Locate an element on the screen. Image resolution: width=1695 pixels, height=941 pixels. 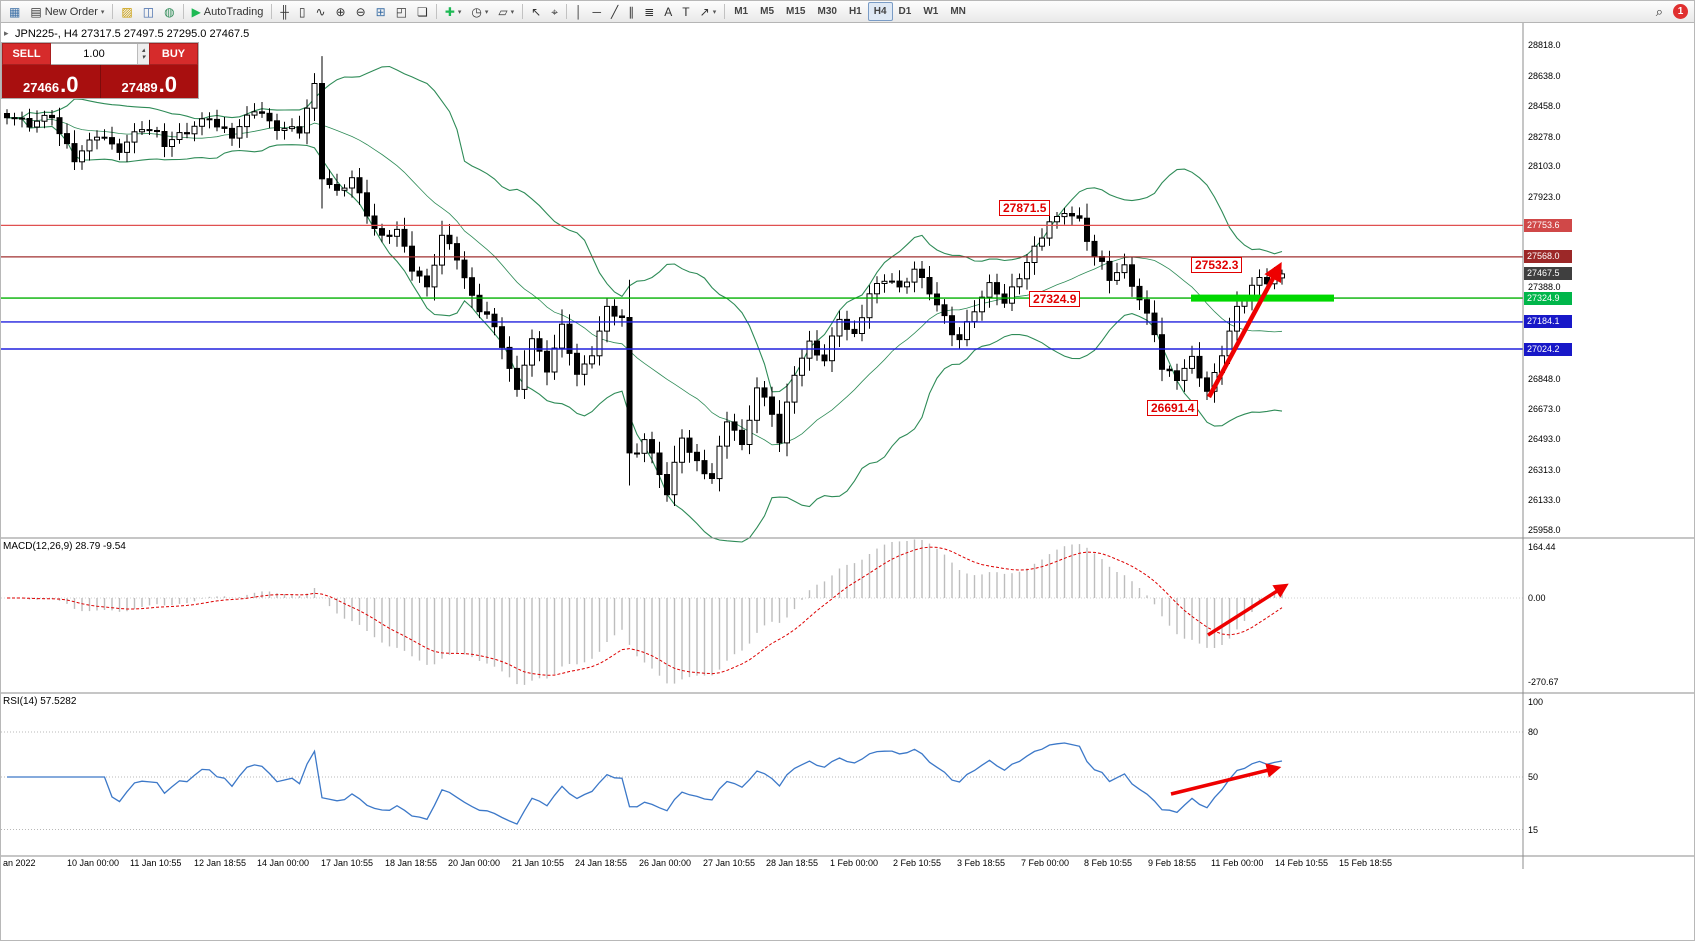
volume-down-icon: ▾ is located at coordinates (143, 57).